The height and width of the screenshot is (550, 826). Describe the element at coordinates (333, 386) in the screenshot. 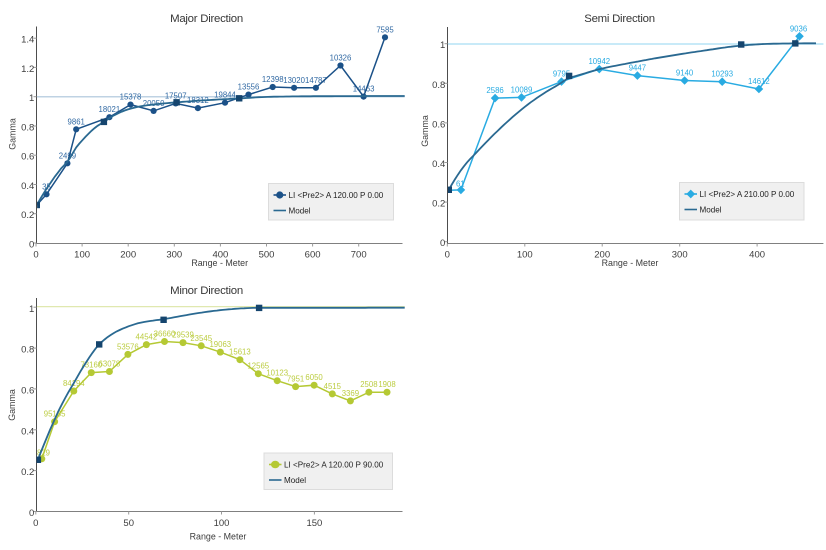

I see `svg-text: 4515` at that location.